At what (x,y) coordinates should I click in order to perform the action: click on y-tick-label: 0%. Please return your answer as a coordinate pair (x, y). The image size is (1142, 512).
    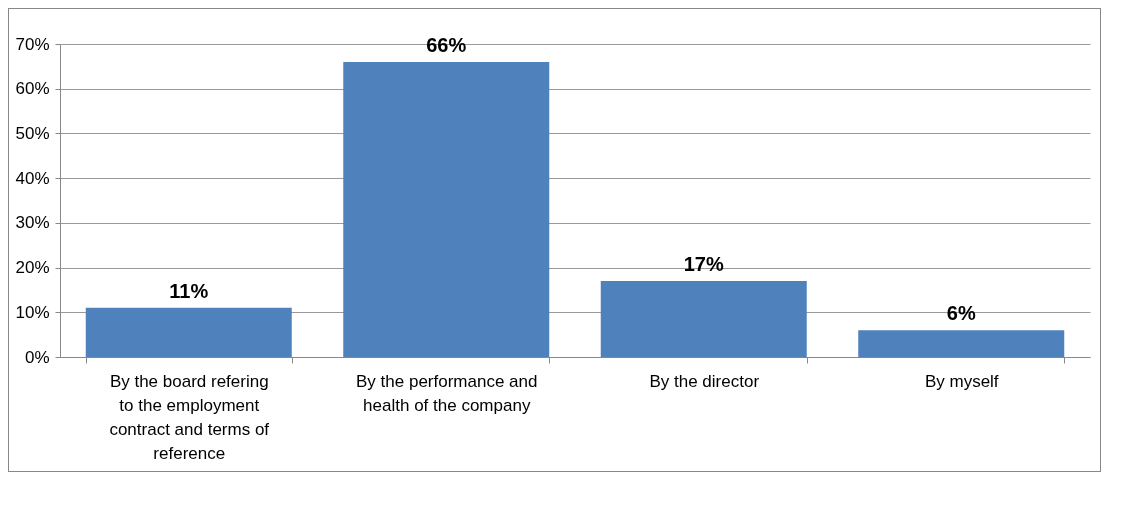
    Looking at the image, I should click on (37, 357).